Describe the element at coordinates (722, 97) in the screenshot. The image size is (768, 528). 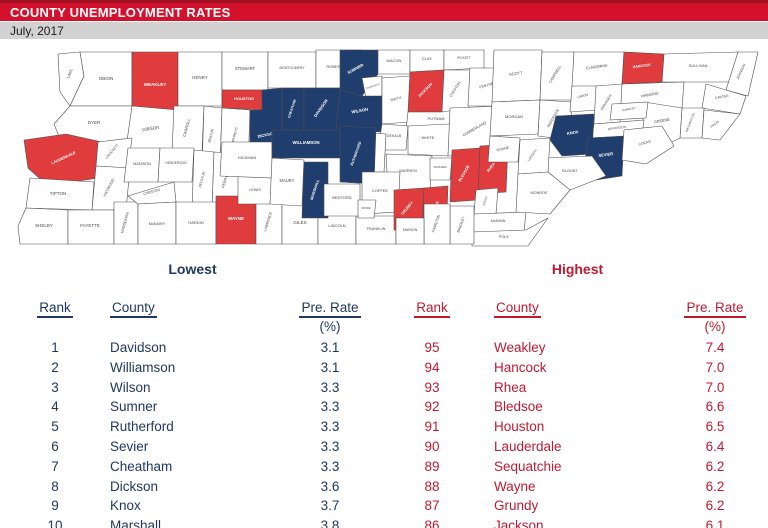
I see `county-label: CARTER` at that location.